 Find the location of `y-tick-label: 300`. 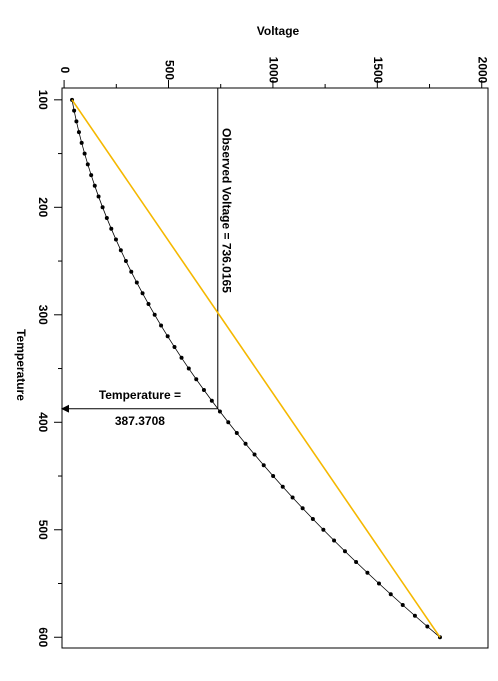

y-tick-label: 300 is located at coordinates (43, 315).